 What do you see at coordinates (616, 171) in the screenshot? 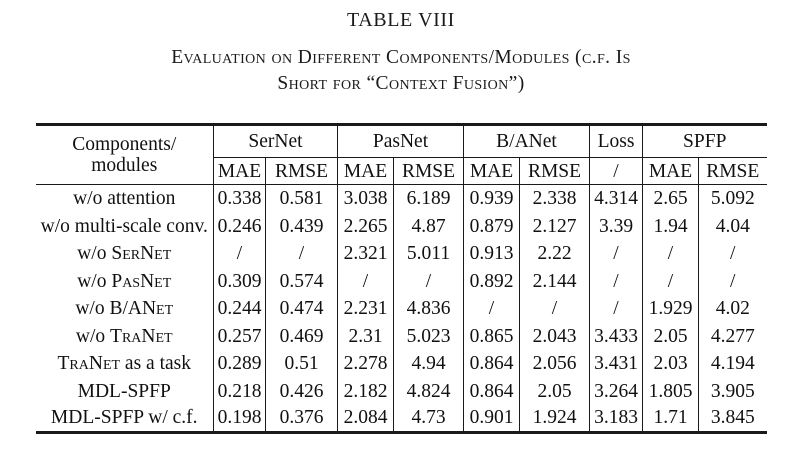
I see `header-metric-cell: /` at bounding box center [616, 171].